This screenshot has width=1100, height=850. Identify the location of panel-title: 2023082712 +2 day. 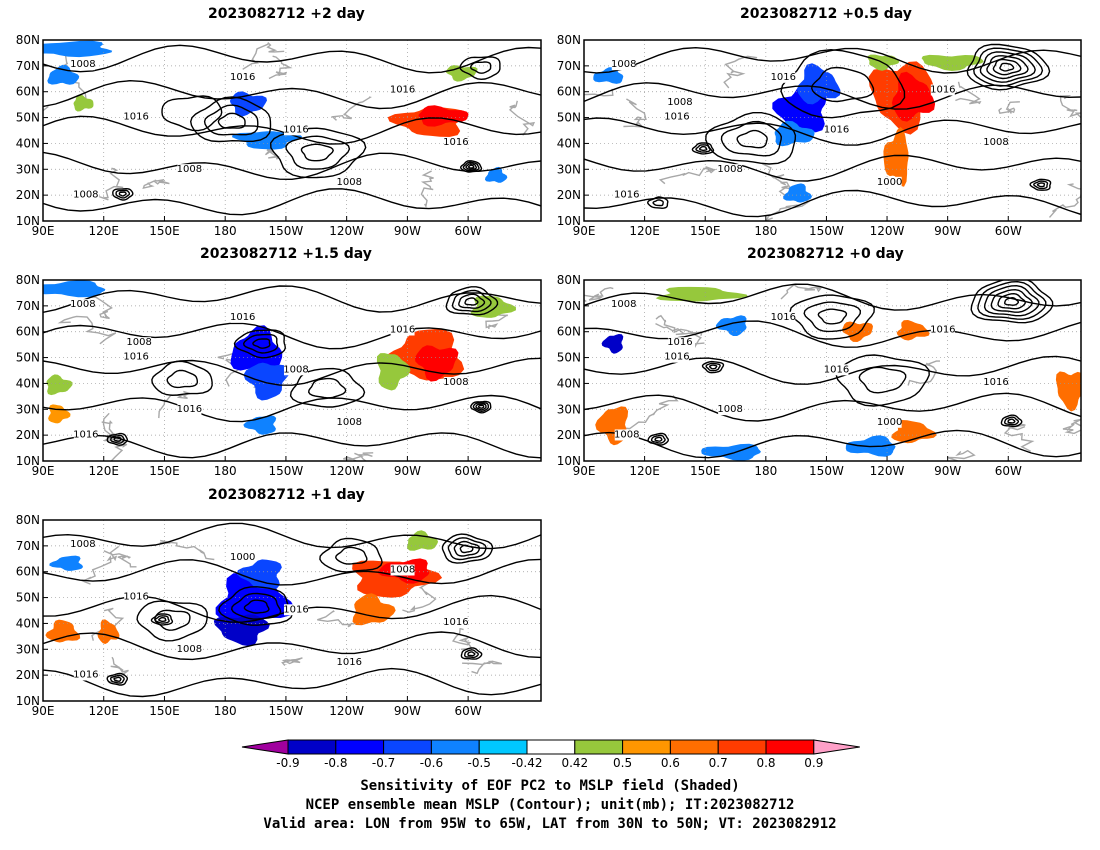
(286, 14).